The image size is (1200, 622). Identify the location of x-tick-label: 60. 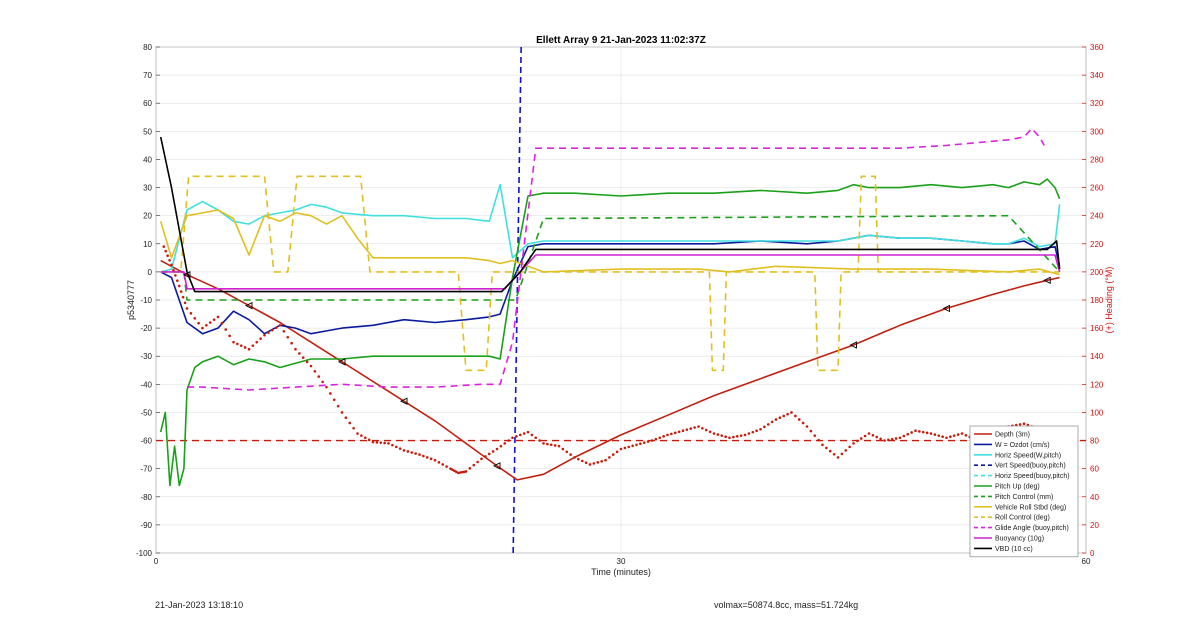
(1086, 561).